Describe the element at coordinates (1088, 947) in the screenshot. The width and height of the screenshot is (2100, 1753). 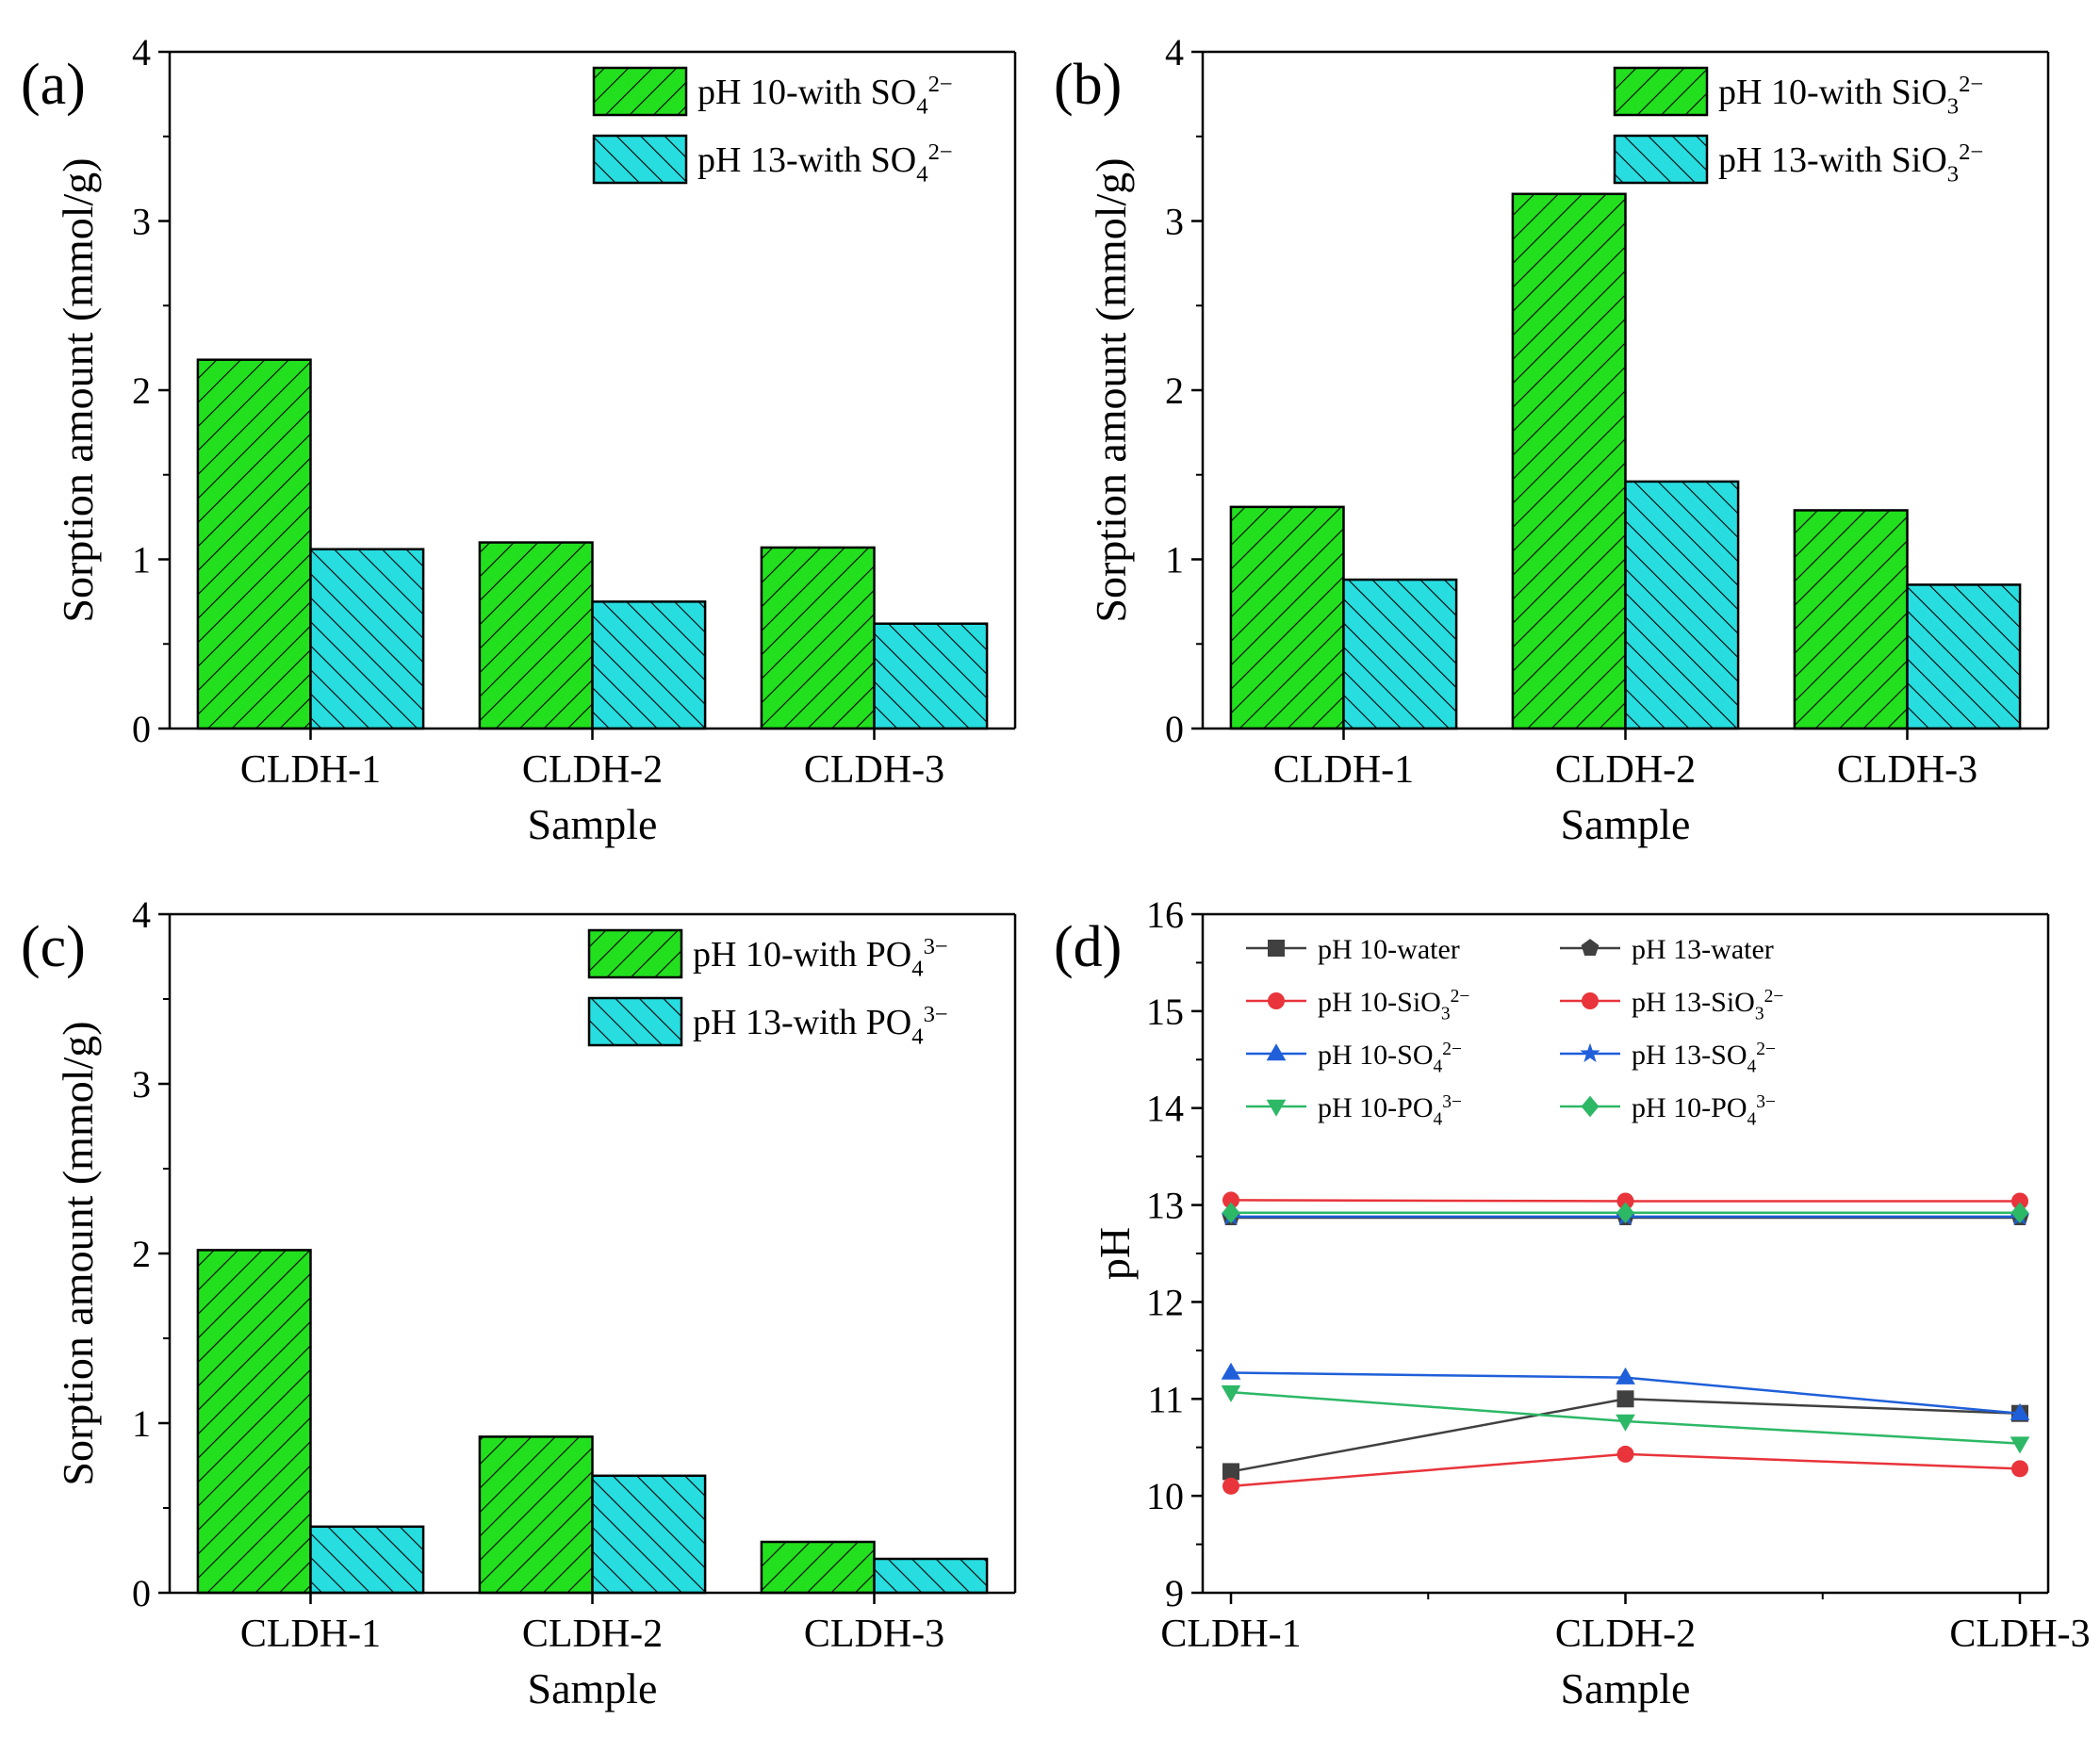
I see `panel-label: (d)` at that location.